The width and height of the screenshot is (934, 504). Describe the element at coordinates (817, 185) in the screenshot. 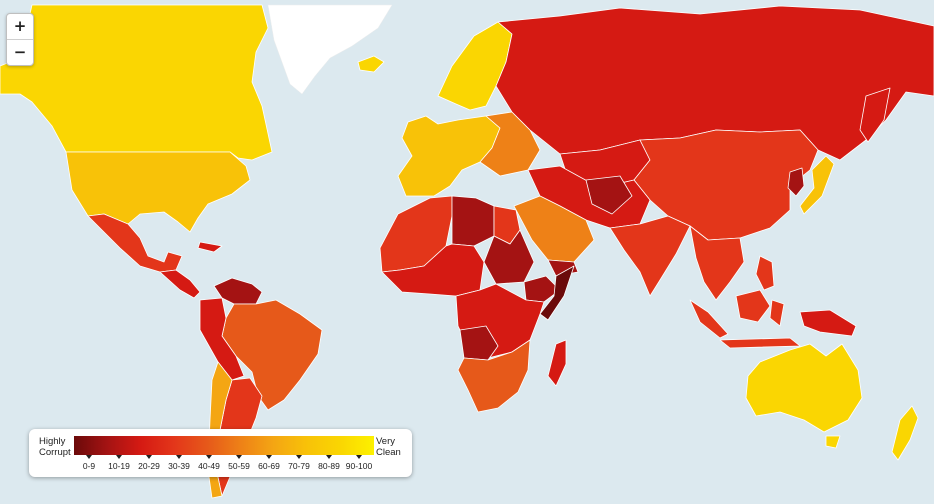

I see `region-japan` at that location.